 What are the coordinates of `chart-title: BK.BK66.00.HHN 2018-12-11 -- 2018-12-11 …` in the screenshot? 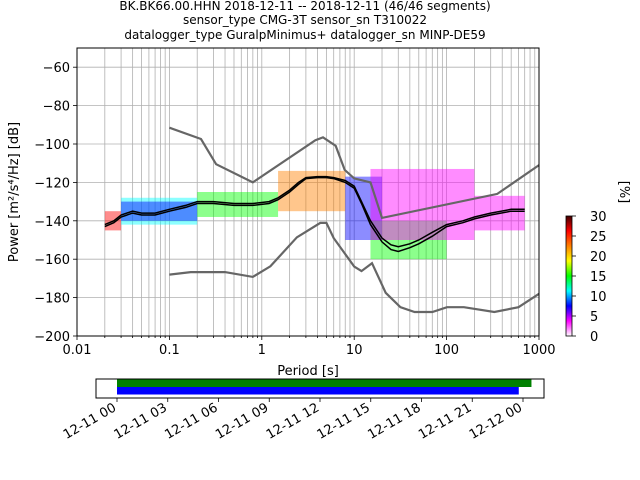 It's located at (304, 21).